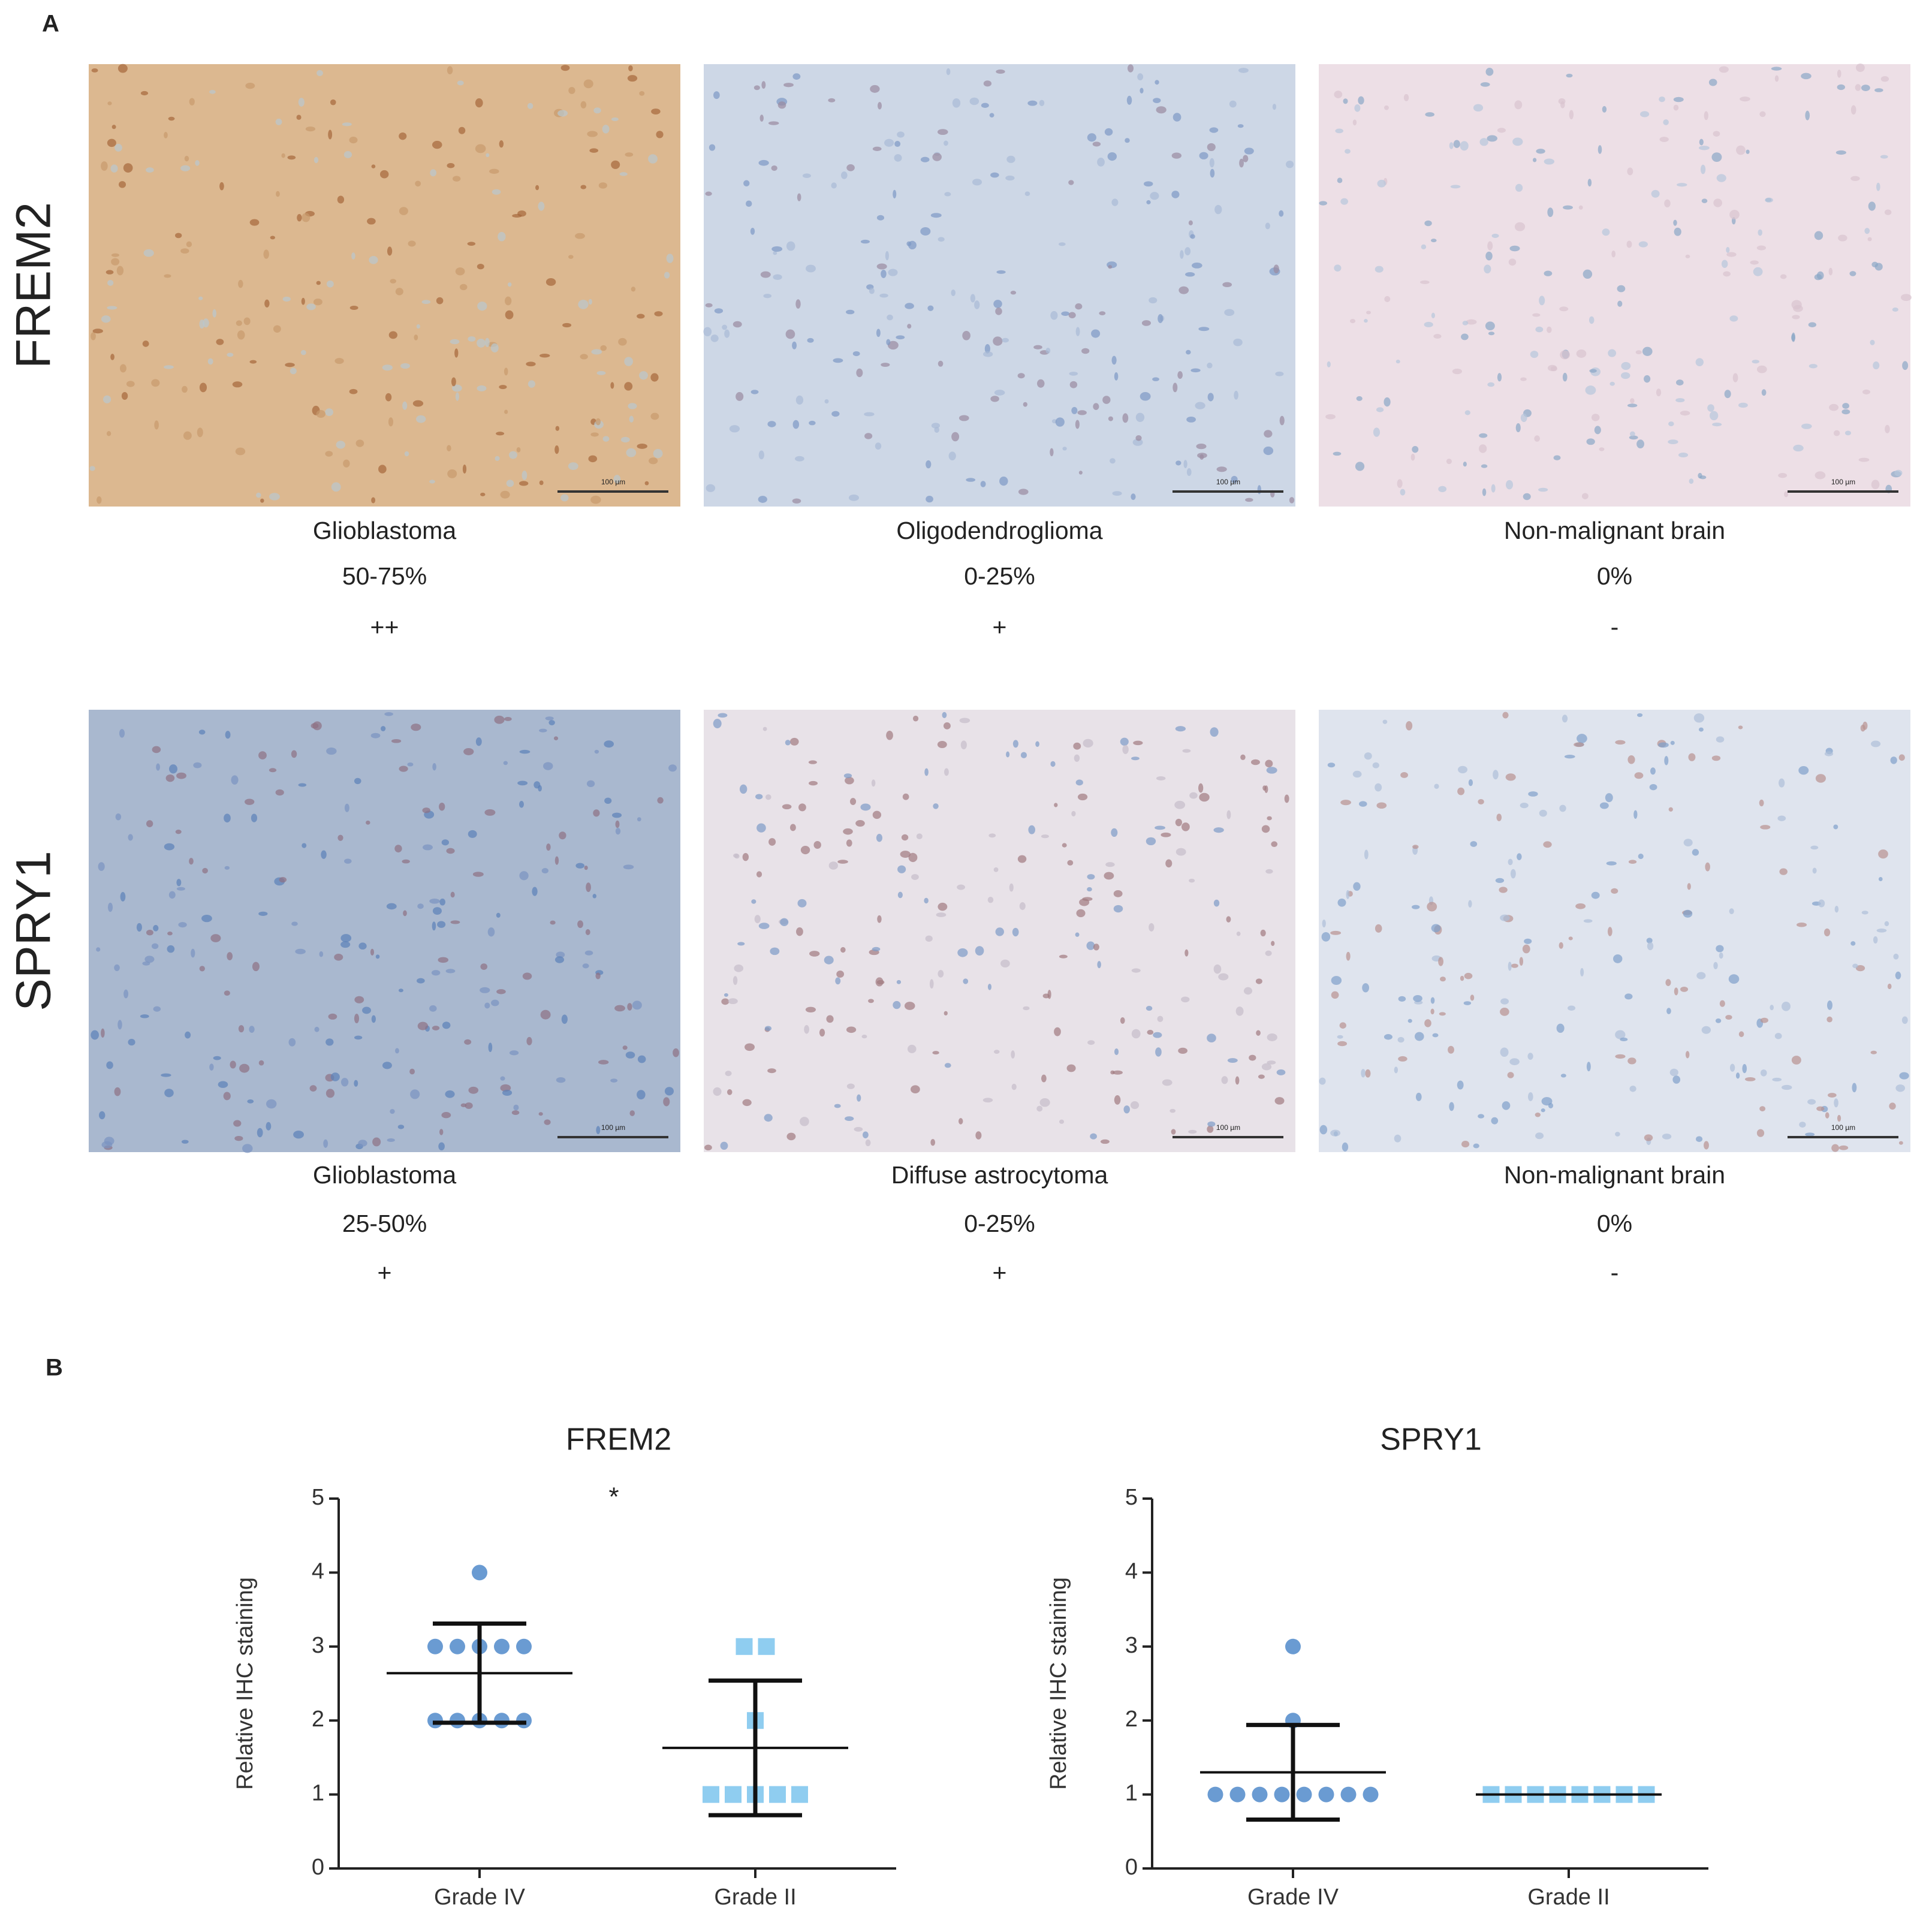 The width and height of the screenshot is (1923, 1932). What do you see at coordinates (1228, 482) in the screenshot?
I see `scale-bar-label: 100 µm` at bounding box center [1228, 482].